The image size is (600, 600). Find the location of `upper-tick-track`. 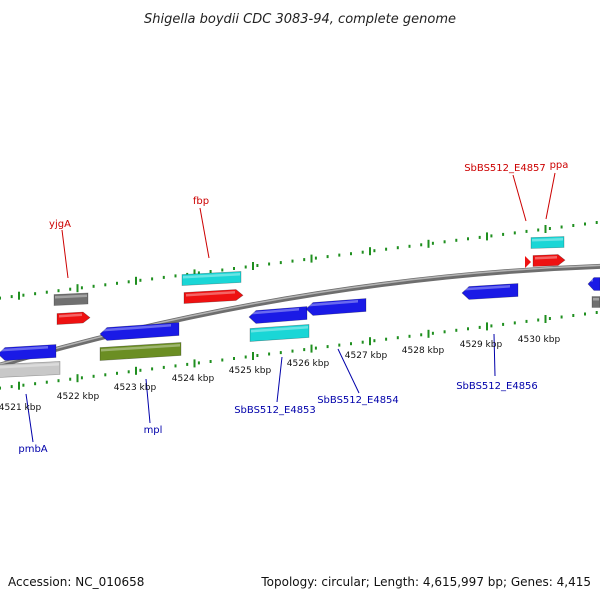

upper-tick-track is located at coordinates (299, 260).